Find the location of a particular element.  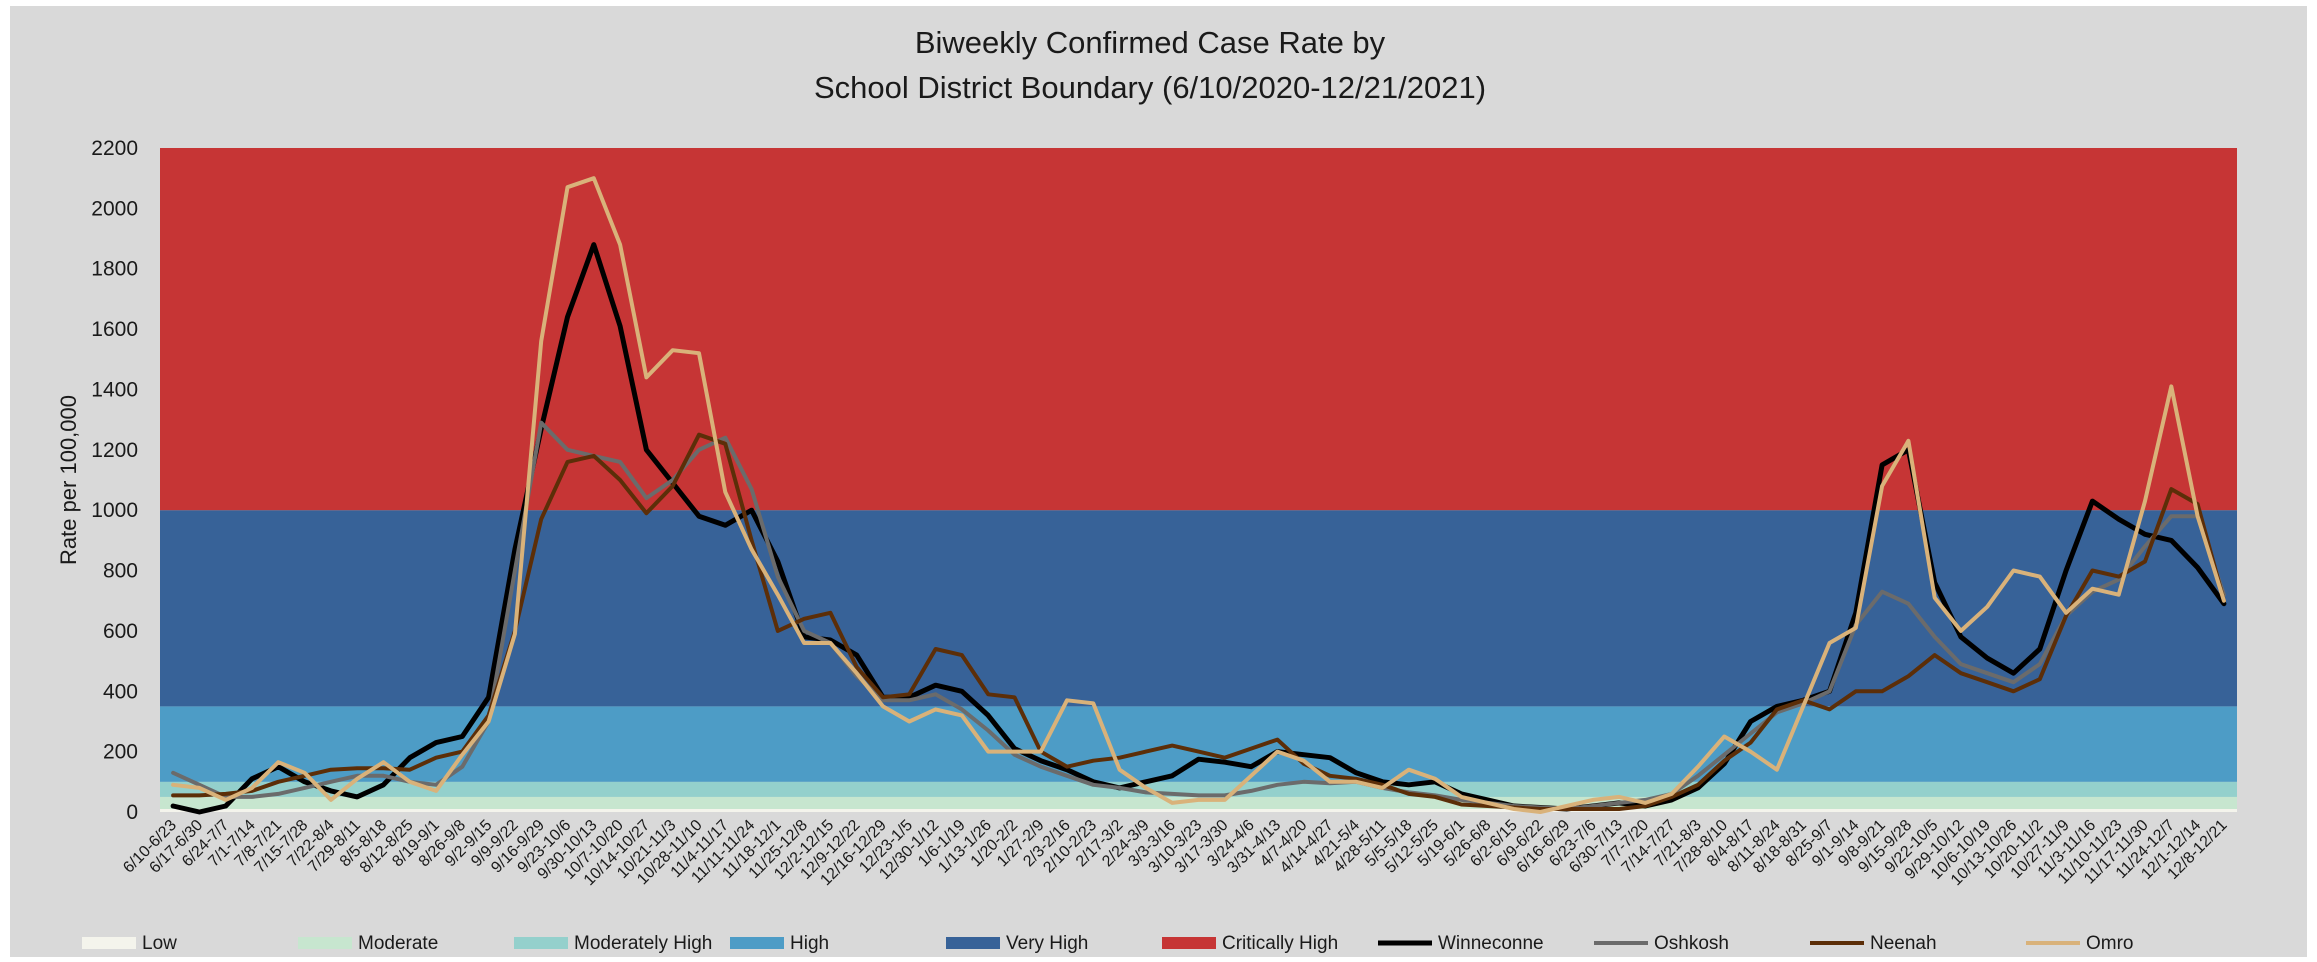

band-low is located at coordinates (1198, 810).